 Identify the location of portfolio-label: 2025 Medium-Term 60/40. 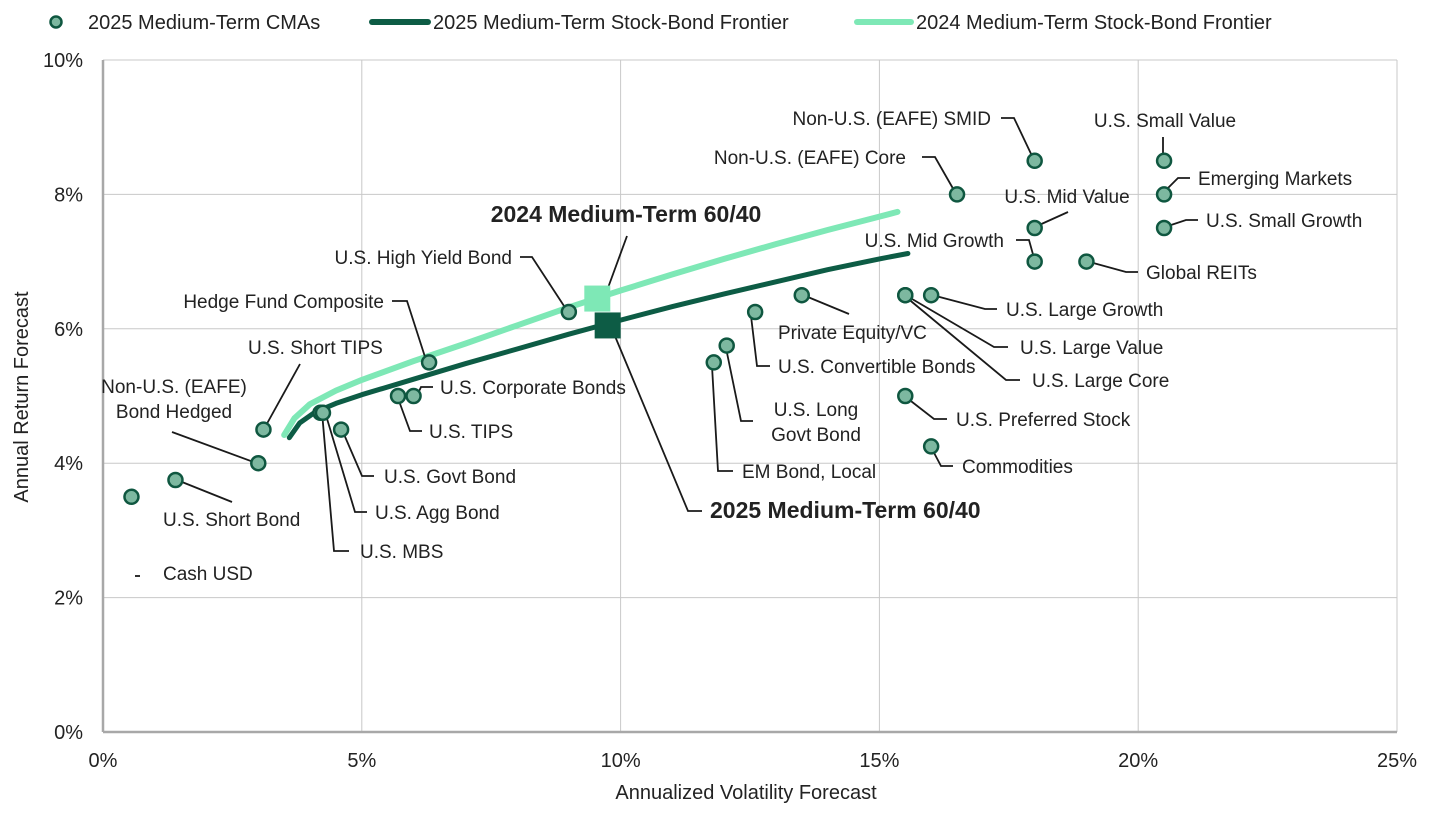
(845, 510).